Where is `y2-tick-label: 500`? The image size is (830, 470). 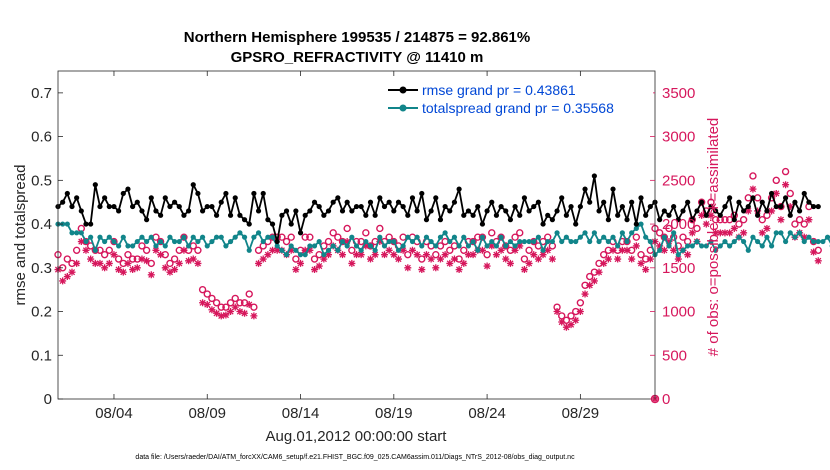 y2-tick-label: 500 is located at coordinates (674, 355).